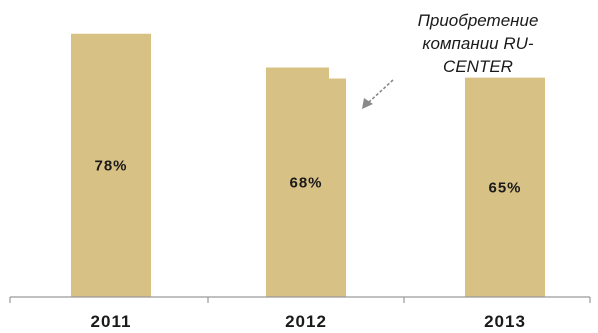 The height and width of the screenshot is (333, 598). Describe the element at coordinates (367, 103) in the screenshot. I see `annotation-arrow-head` at that location.